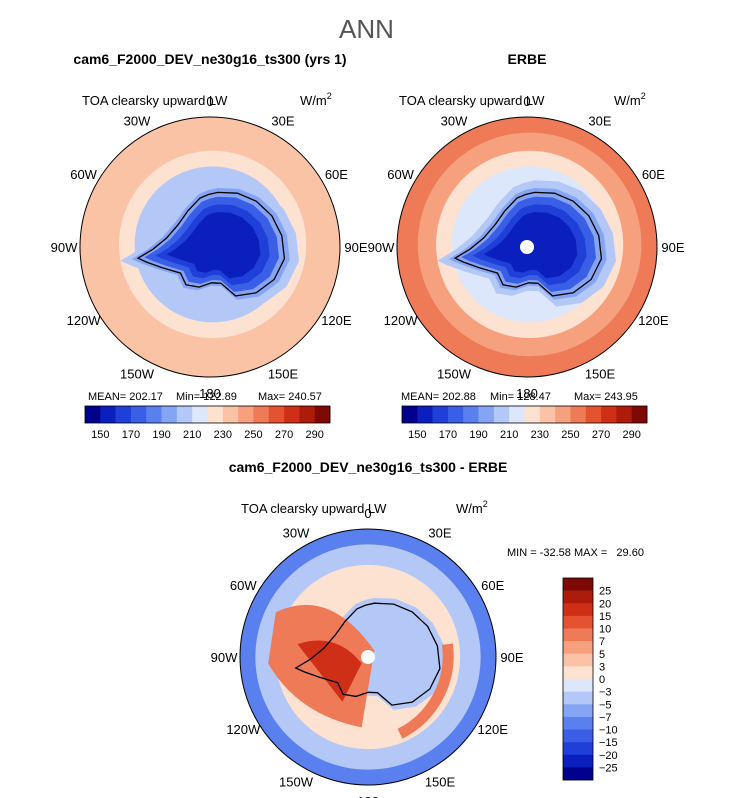  I want to click on panel1-colorbar-tick: 150, so click(100, 435).